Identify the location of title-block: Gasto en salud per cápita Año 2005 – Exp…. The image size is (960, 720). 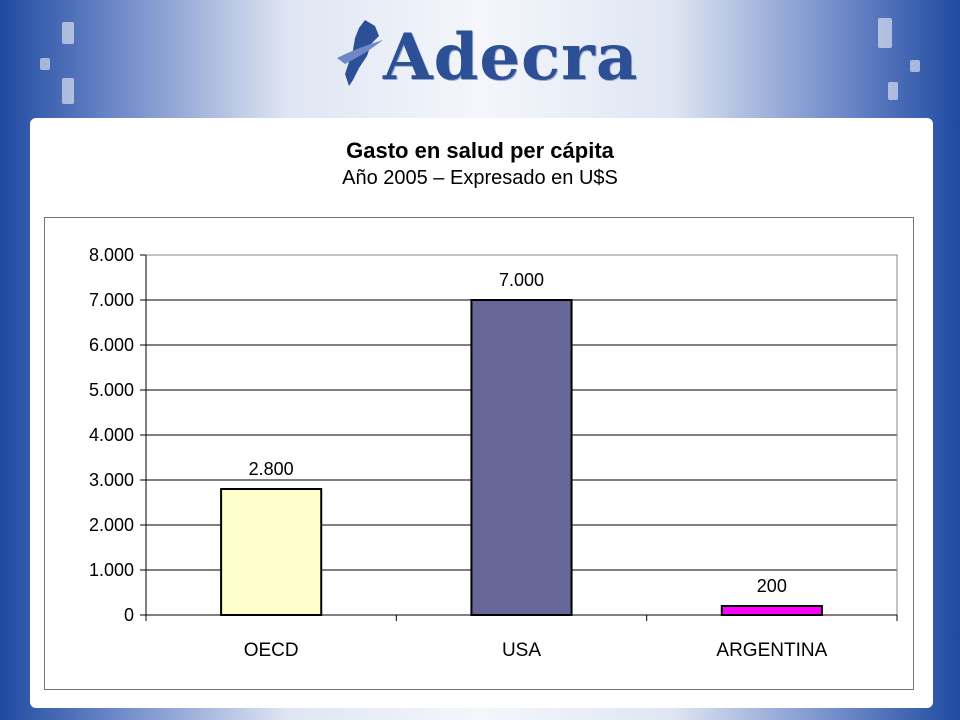
(480, 164).